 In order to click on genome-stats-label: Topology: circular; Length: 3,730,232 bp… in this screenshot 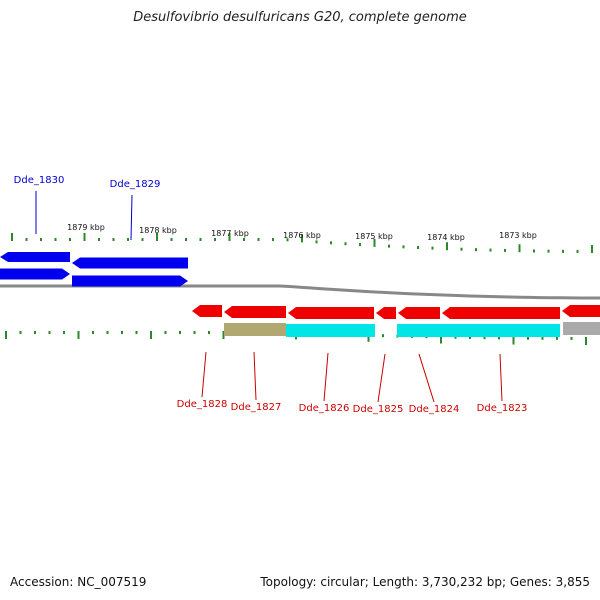, I will do `click(425, 582)`.